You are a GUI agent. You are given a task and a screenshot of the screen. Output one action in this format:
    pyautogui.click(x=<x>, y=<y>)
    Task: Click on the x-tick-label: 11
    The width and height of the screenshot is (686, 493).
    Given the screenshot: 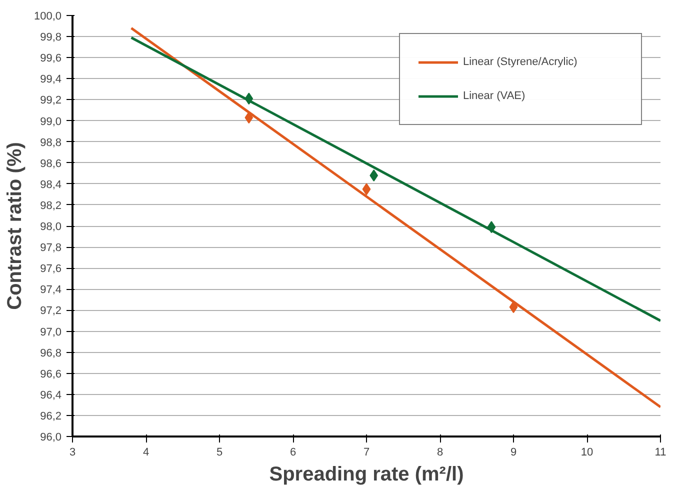 What is the action you would take?
    pyautogui.click(x=660, y=452)
    